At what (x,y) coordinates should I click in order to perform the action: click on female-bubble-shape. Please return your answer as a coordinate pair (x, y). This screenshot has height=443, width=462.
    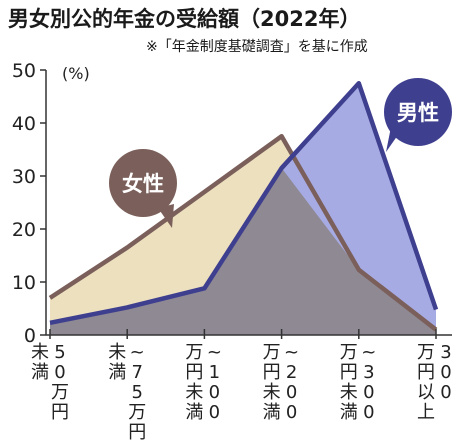
    Looking at the image, I should click on (143, 183).